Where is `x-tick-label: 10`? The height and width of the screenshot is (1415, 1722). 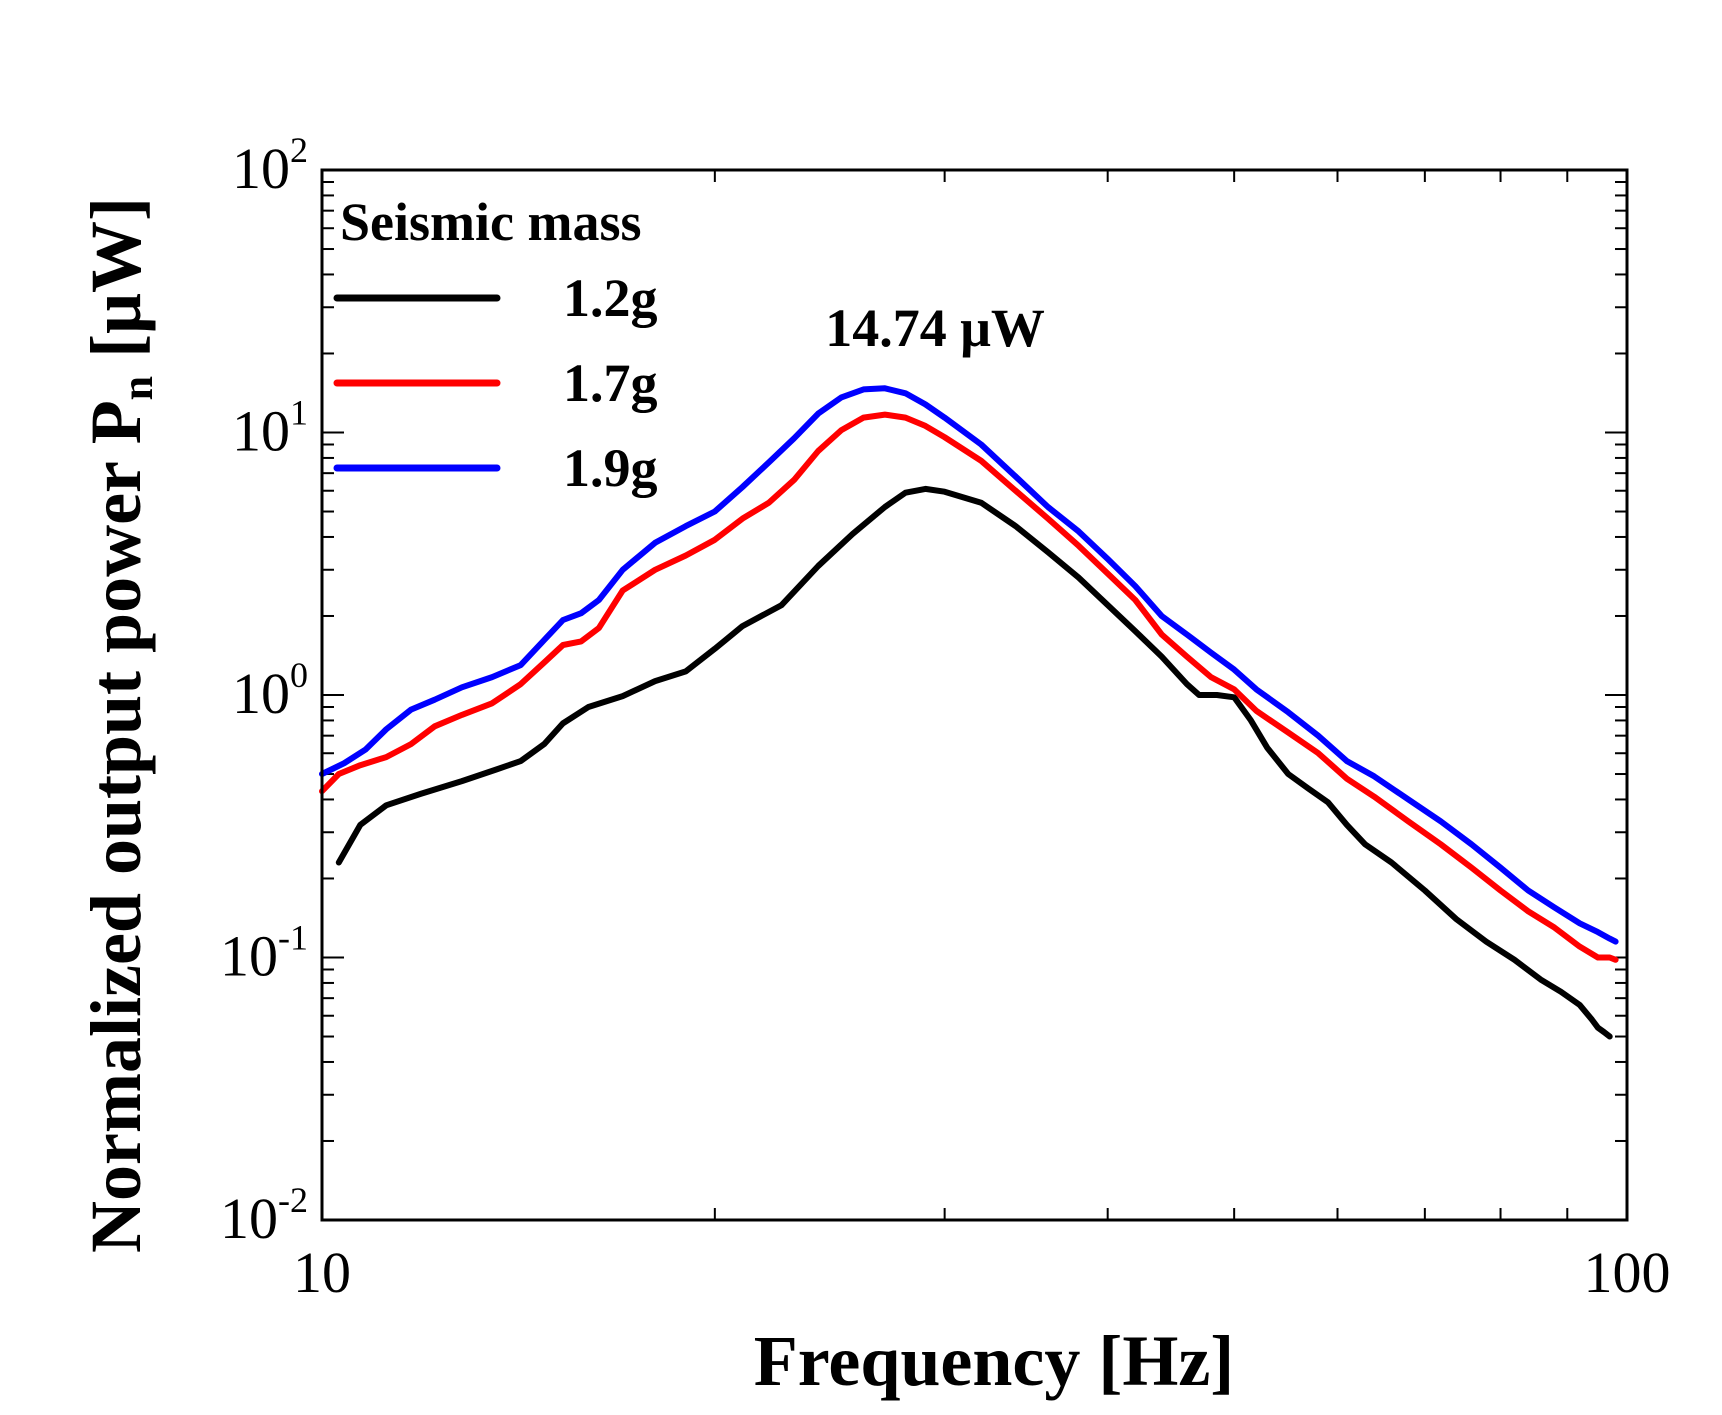 x-tick-label: 10 is located at coordinates (322, 1272).